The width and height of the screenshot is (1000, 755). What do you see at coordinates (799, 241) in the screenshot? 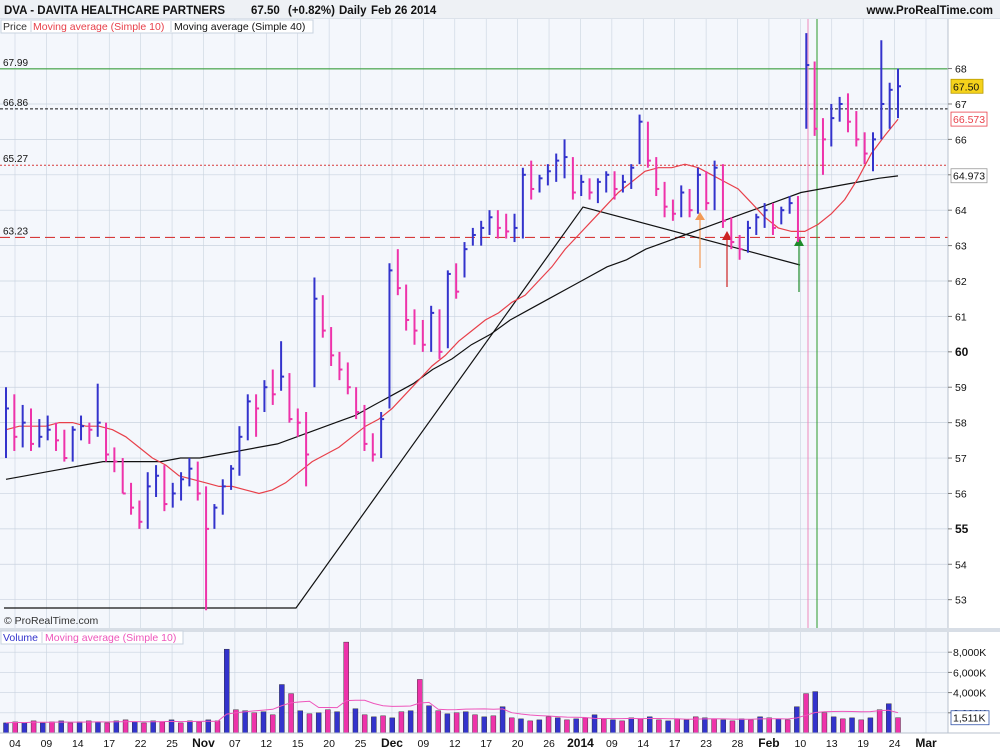
I see `arrow-up-green-icon` at bounding box center [799, 241].